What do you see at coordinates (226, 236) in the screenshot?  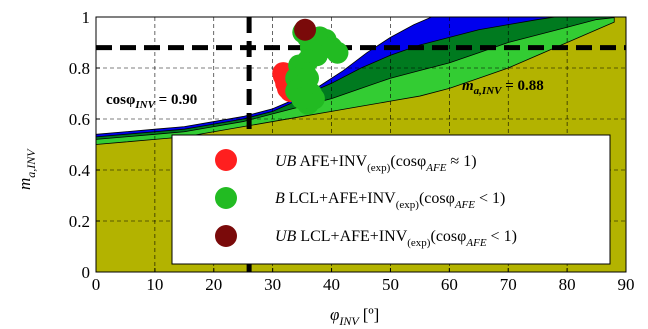 I see `legend-marker-ub-lcl-afe-inv` at bounding box center [226, 236].